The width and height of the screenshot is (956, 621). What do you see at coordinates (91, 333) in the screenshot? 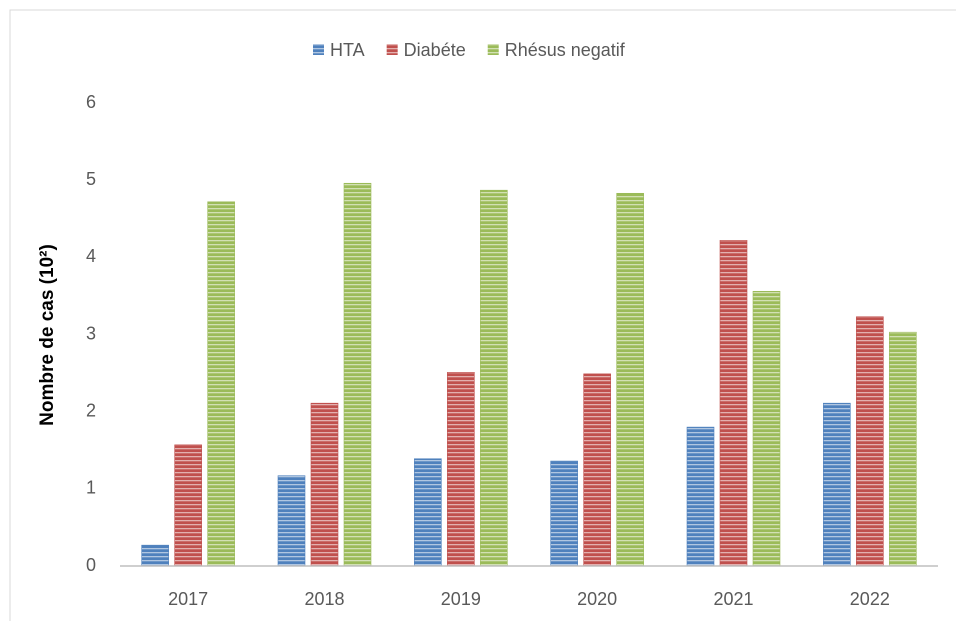
I see `y-tick-label: 3` at bounding box center [91, 333].